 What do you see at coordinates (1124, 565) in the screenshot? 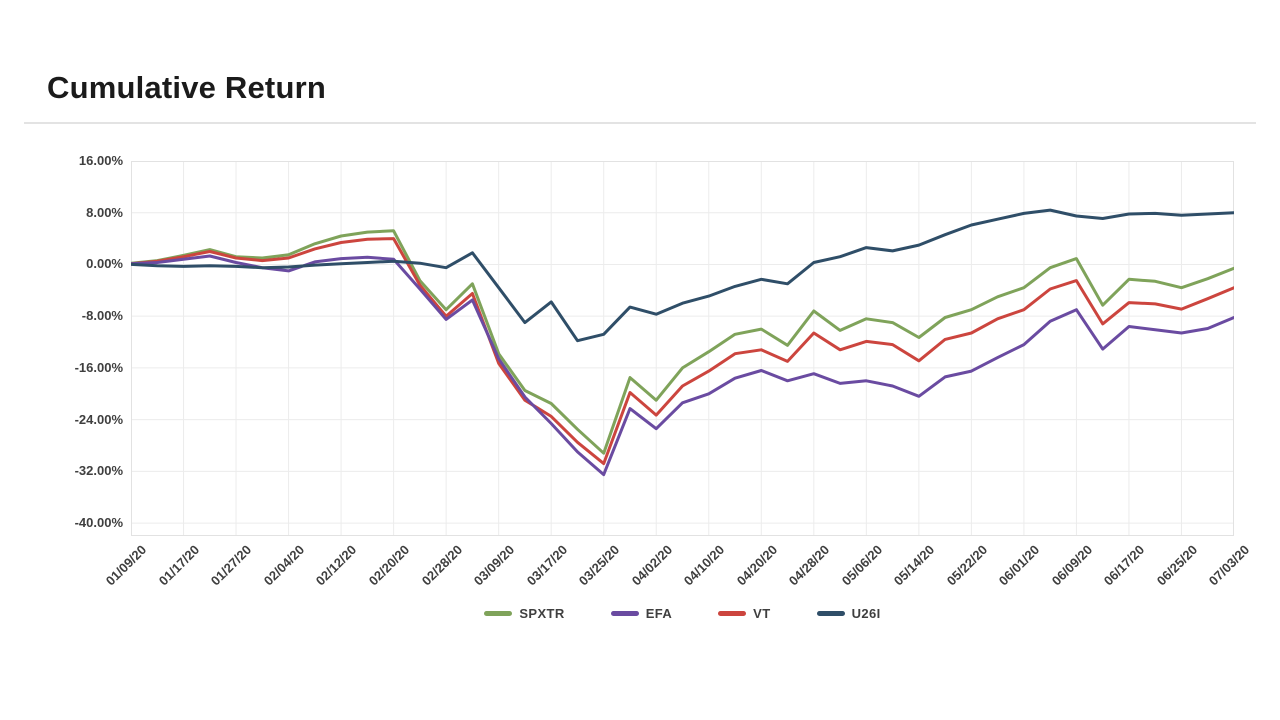
I see `x-axis-tick-label: 06/17/20` at bounding box center [1124, 565].